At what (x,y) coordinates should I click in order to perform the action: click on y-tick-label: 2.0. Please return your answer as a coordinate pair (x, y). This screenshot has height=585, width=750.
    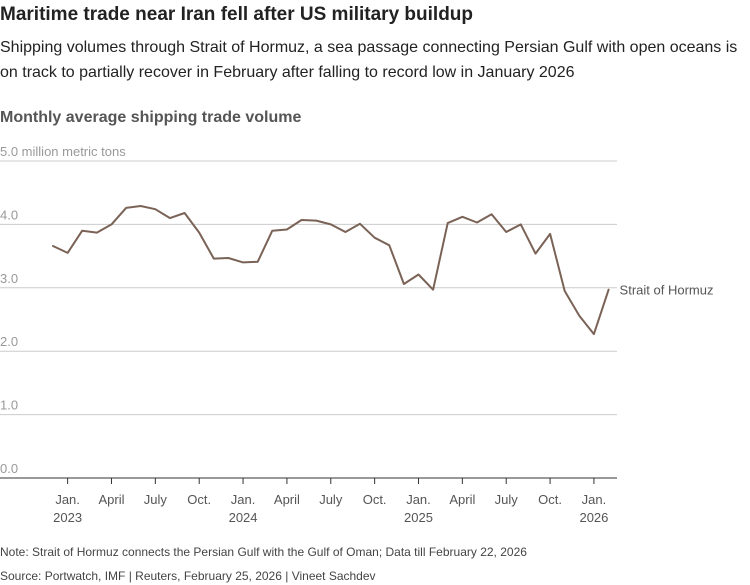
    Looking at the image, I should click on (9, 341).